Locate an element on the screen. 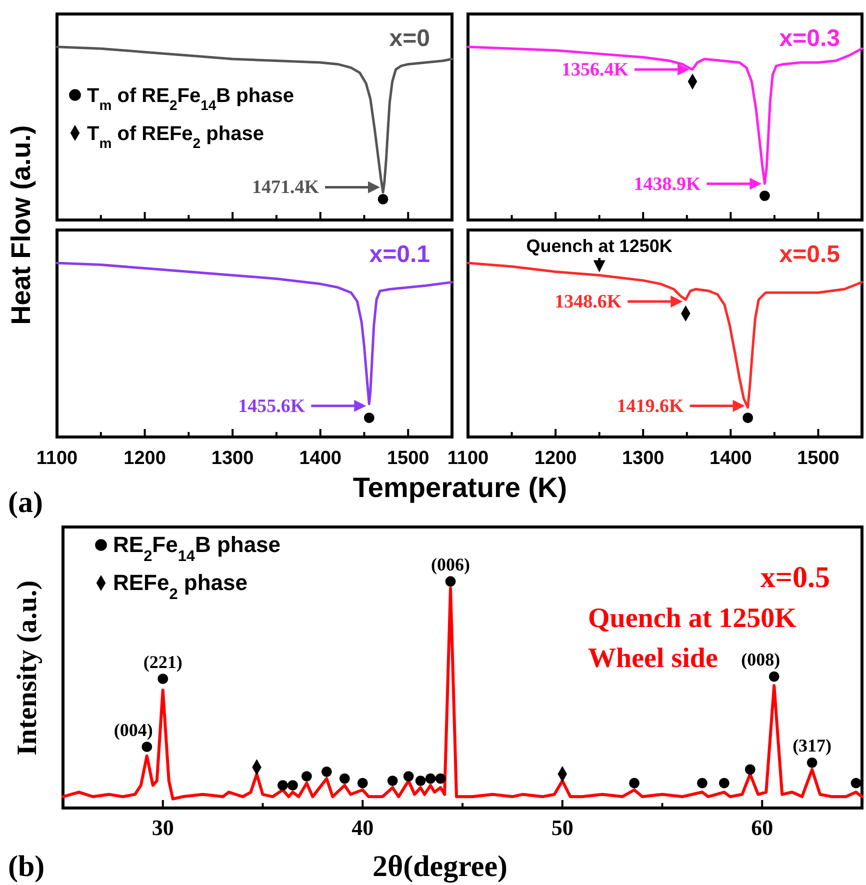 The width and height of the screenshot is (866, 885). annotation: Wheel side is located at coordinates (653, 658).